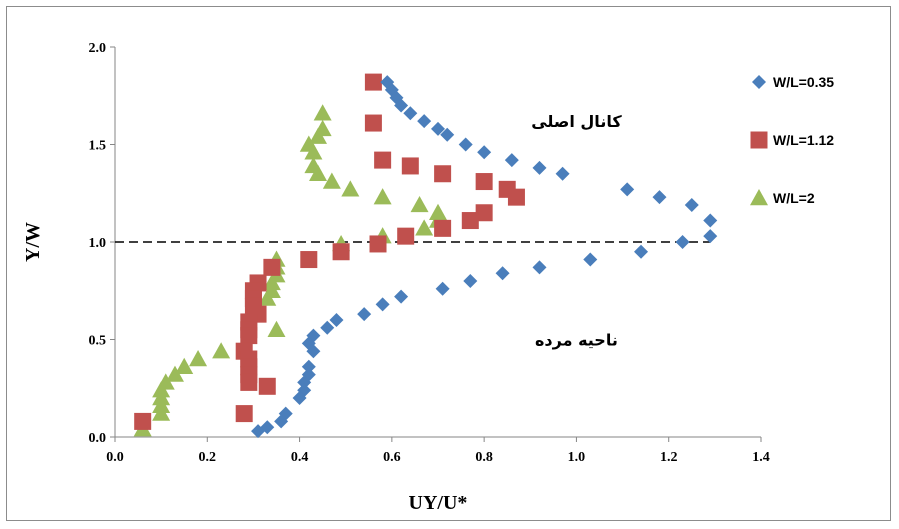 This screenshot has height=529, width=899. What do you see at coordinates (803, 140) in the screenshot?
I see `legend-label: W/L=1.12` at bounding box center [803, 140].